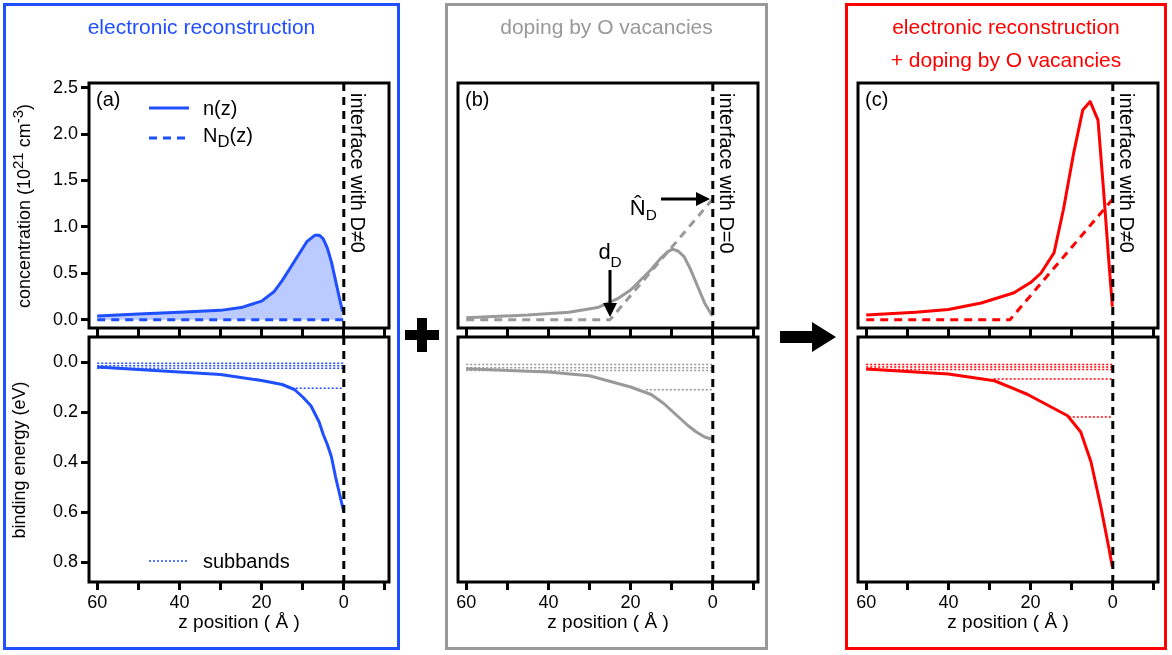 The height and width of the screenshot is (655, 1172). Describe the element at coordinates (201, 27) in the screenshot. I see `chart-title: electronic reconstruction` at that location.